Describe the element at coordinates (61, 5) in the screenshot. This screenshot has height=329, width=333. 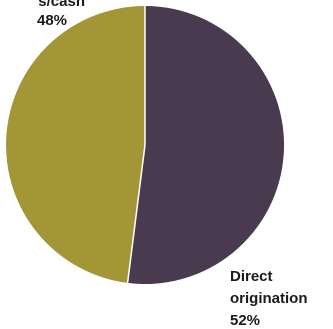
I see `slice-label-s-cash-name: s/cash` at that location.